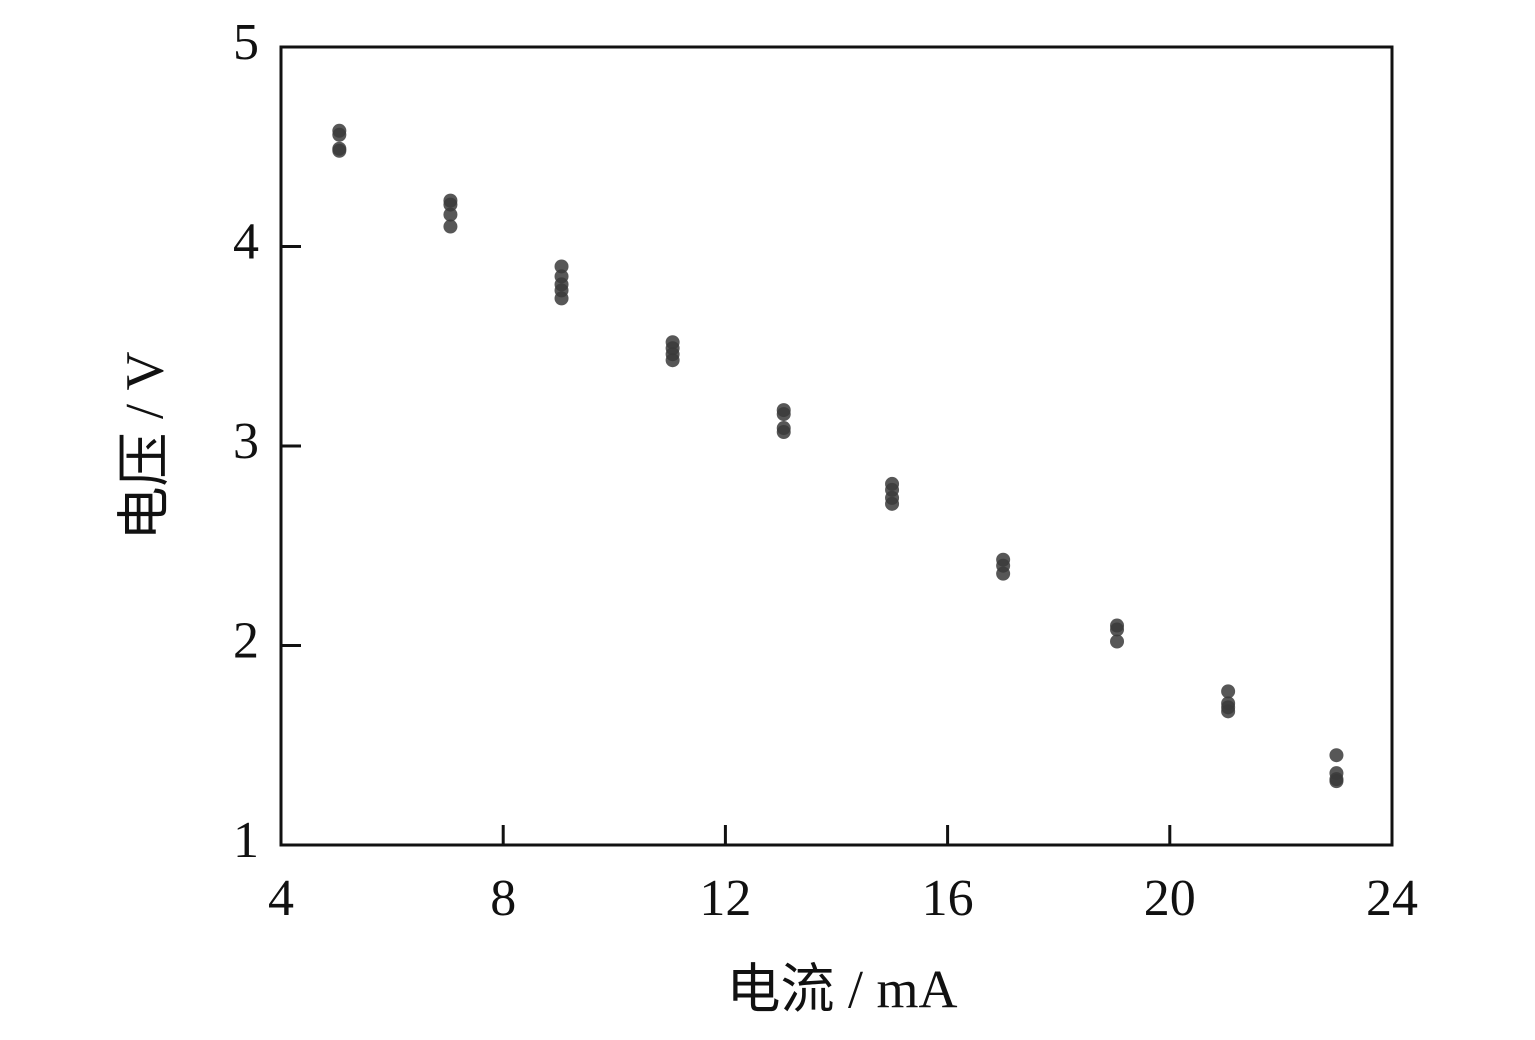 The image size is (1535, 1040). I want to click on y-tick-label: 3, so click(246, 441).